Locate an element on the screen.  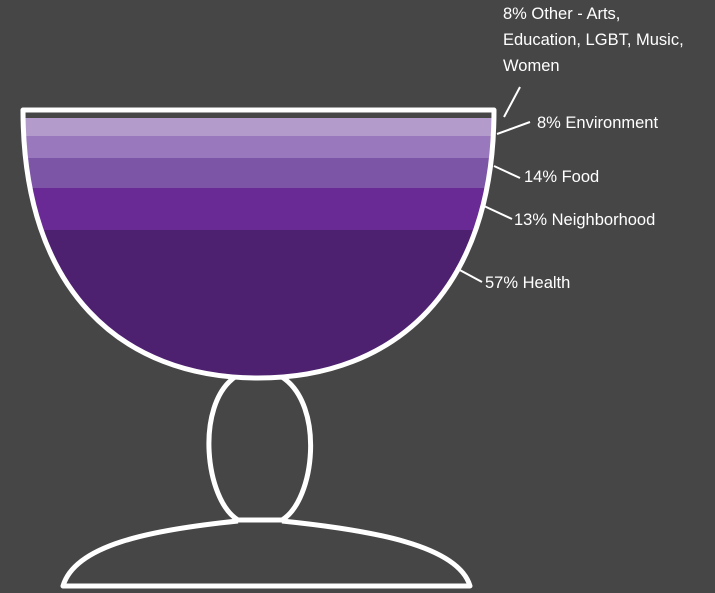
band-food is located at coordinates (258, 173).